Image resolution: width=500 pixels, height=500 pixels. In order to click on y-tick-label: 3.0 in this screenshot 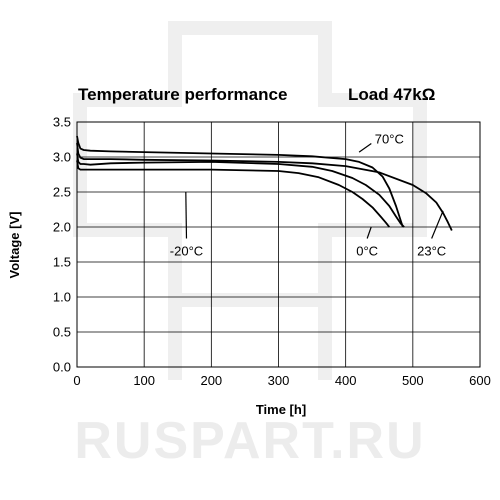, I will do `click(62, 157)`.